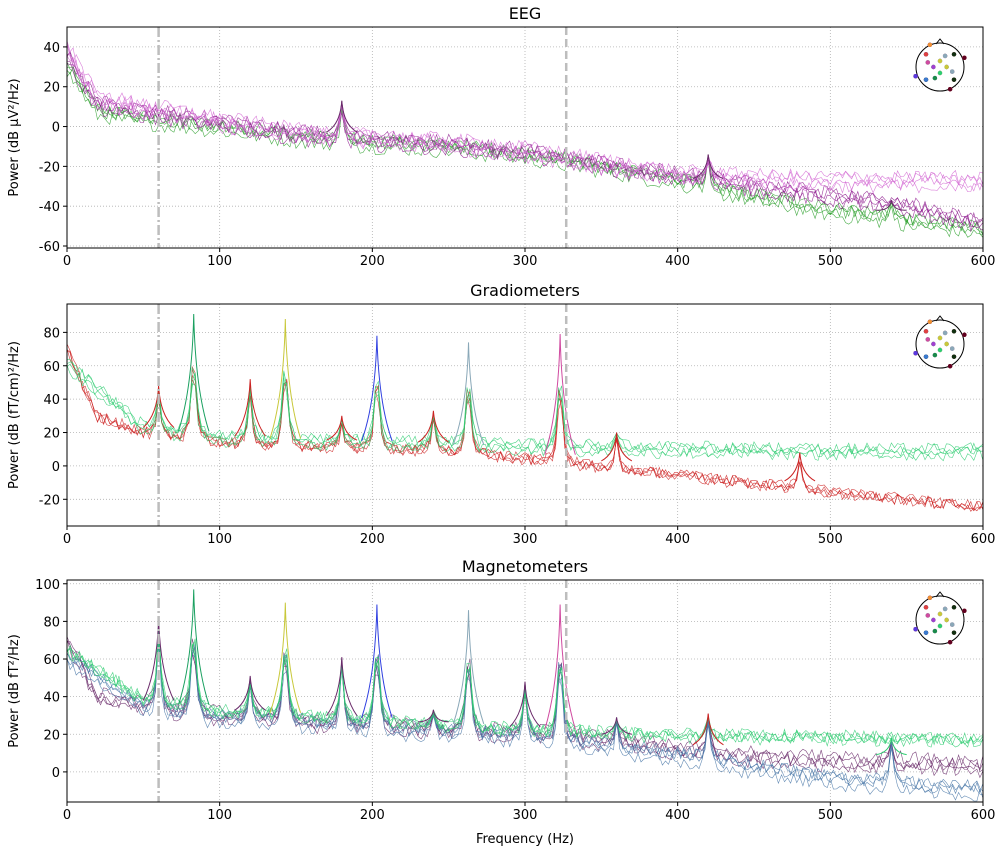 This screenshot has height=850, width=1000. Describe the element at coordinates (49, 247) in the screenshot. I see `y-tick-label: -60` at that location.